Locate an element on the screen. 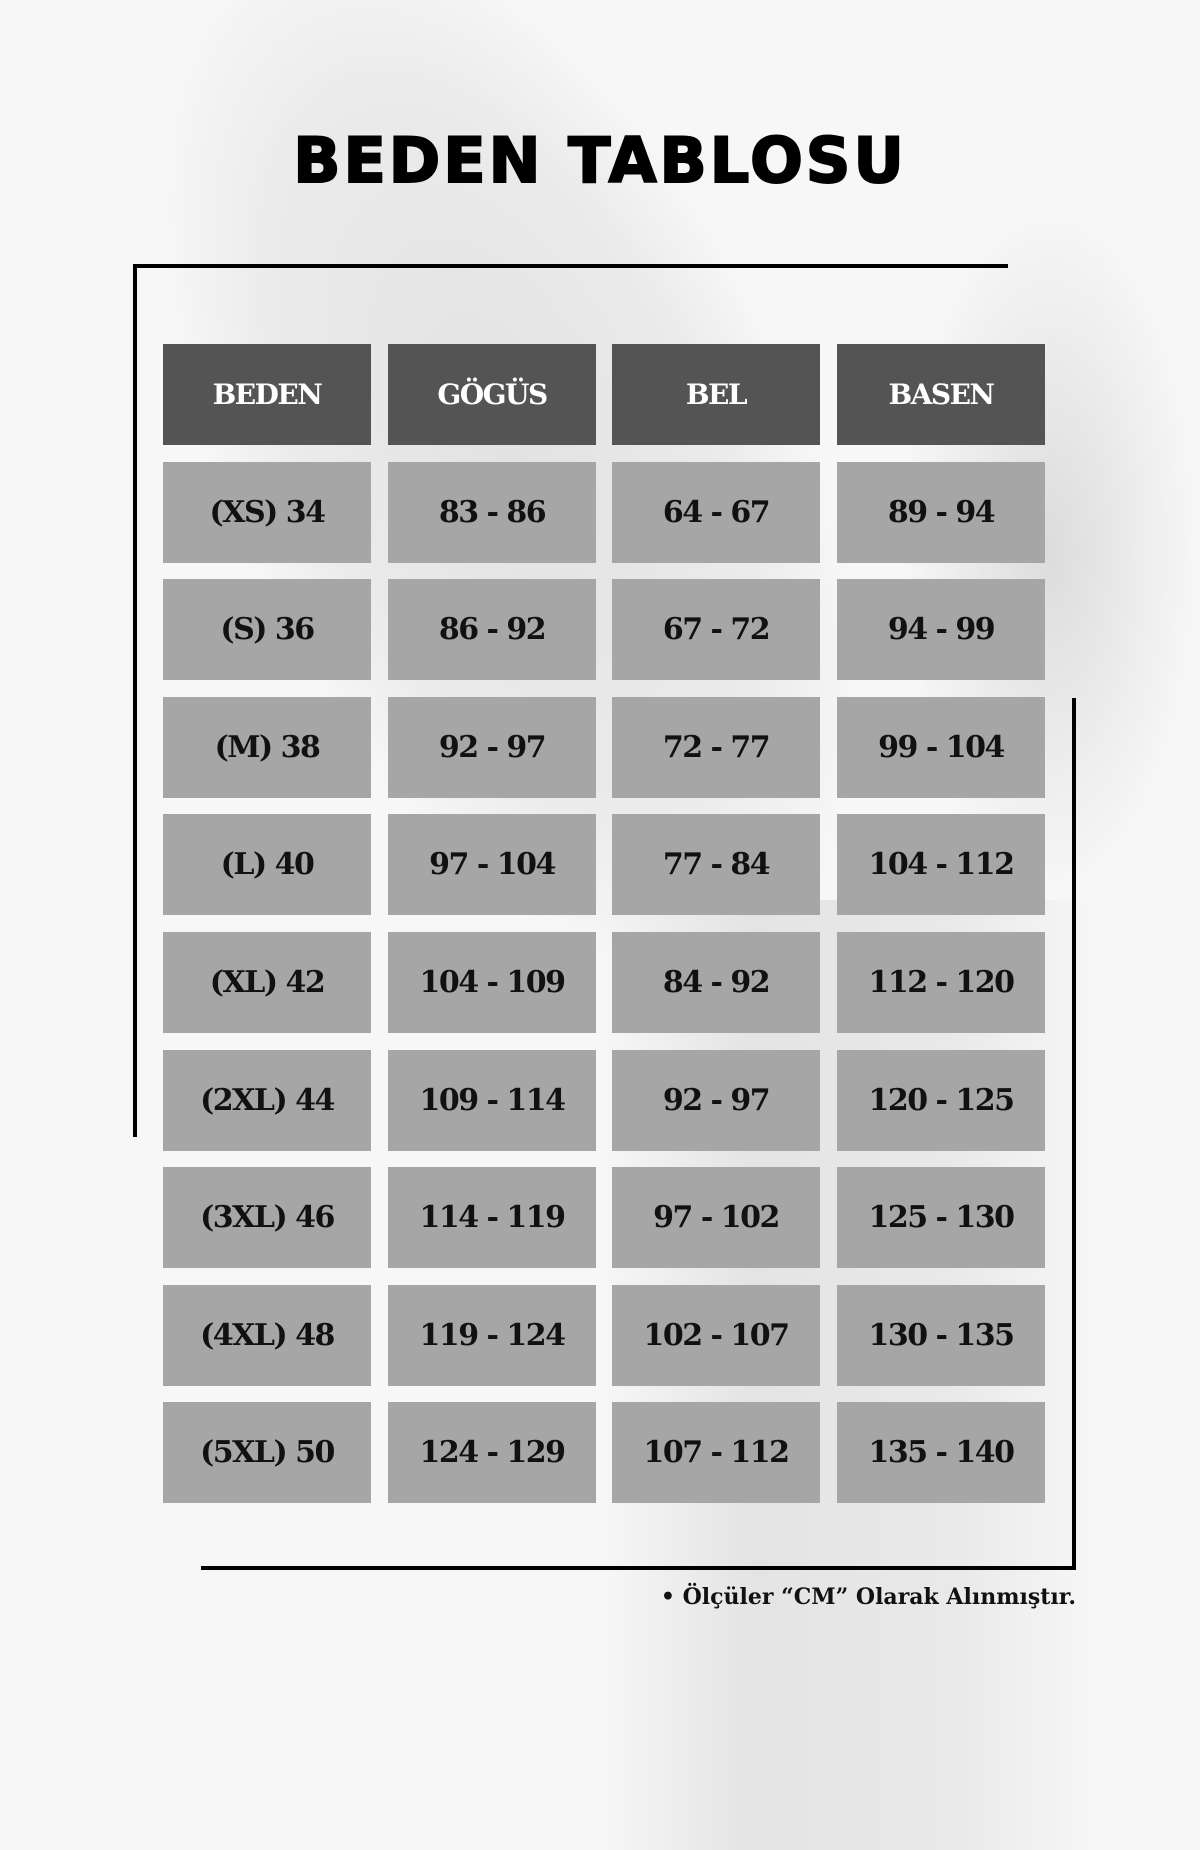  table-cell: 125 - 130 is located at coordinates (941, 1217).